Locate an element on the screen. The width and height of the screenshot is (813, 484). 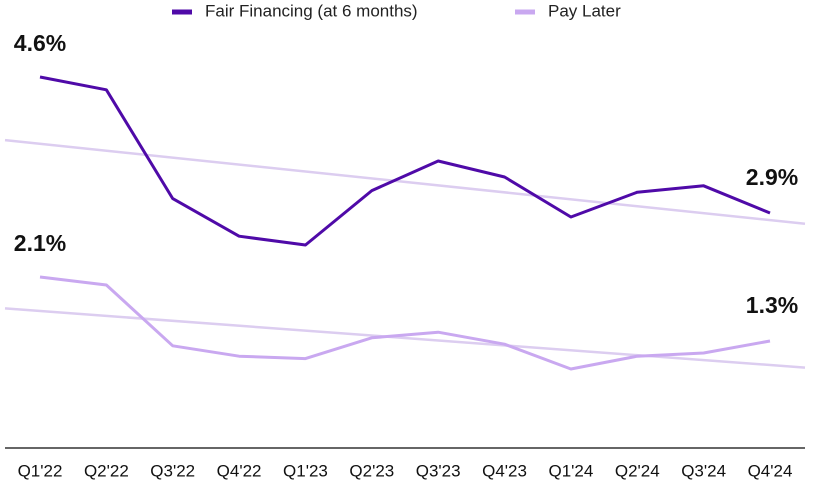
x-tick-label: Q2'22 is located at coordinates (106, 470).